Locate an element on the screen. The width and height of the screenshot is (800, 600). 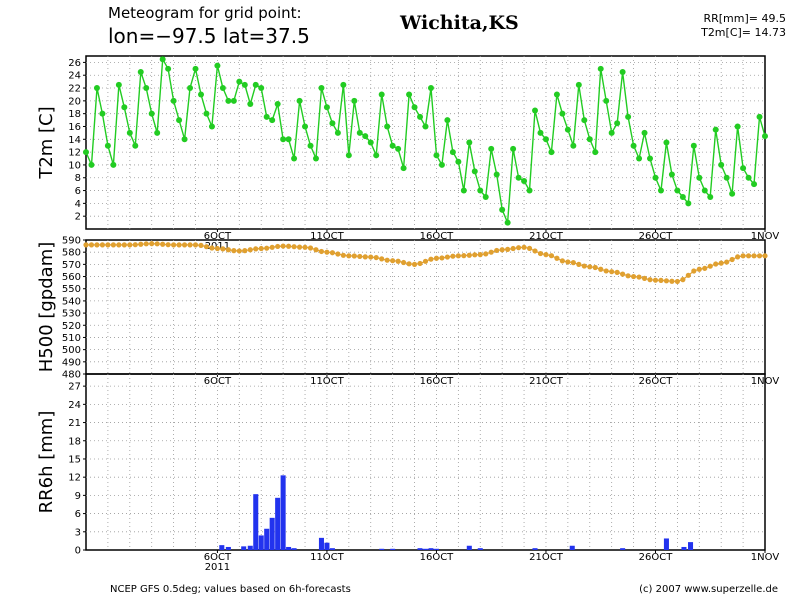
x-tick-label: 26OCT is located at coordinates (656, 381).